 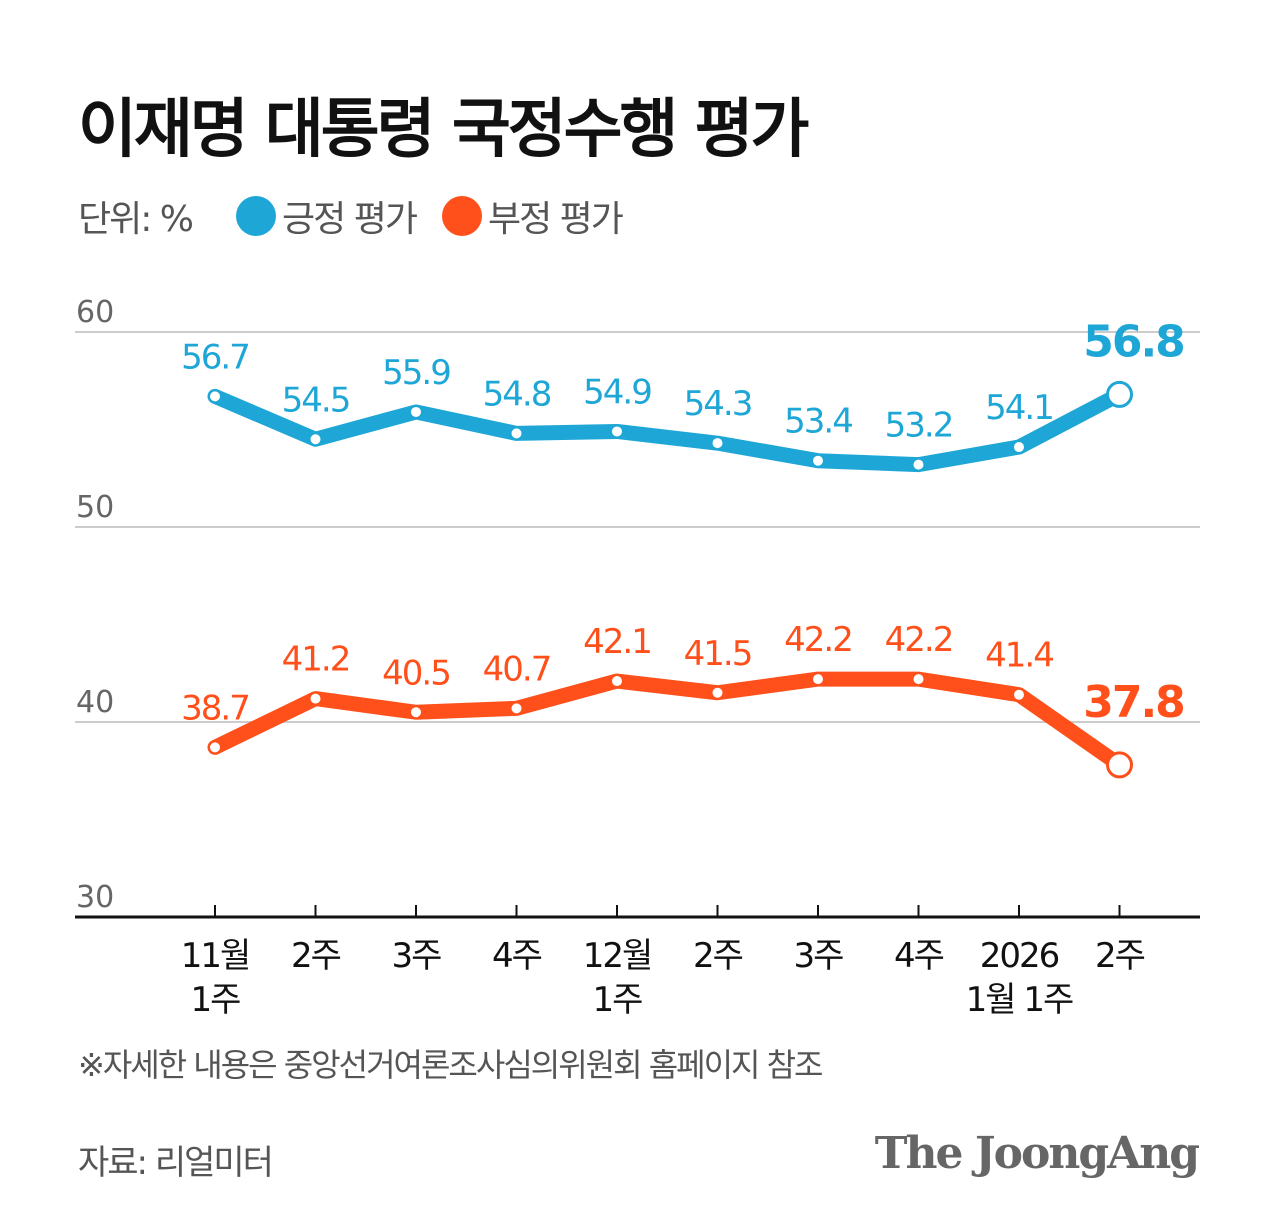 What do you see at coordinates (451, 1065) in the screenshot?
I see `footnote: ※자세한 내용은 중앙선거여론조사심의위원회 홈페이지 참조` at bounding box center [451, 1065].